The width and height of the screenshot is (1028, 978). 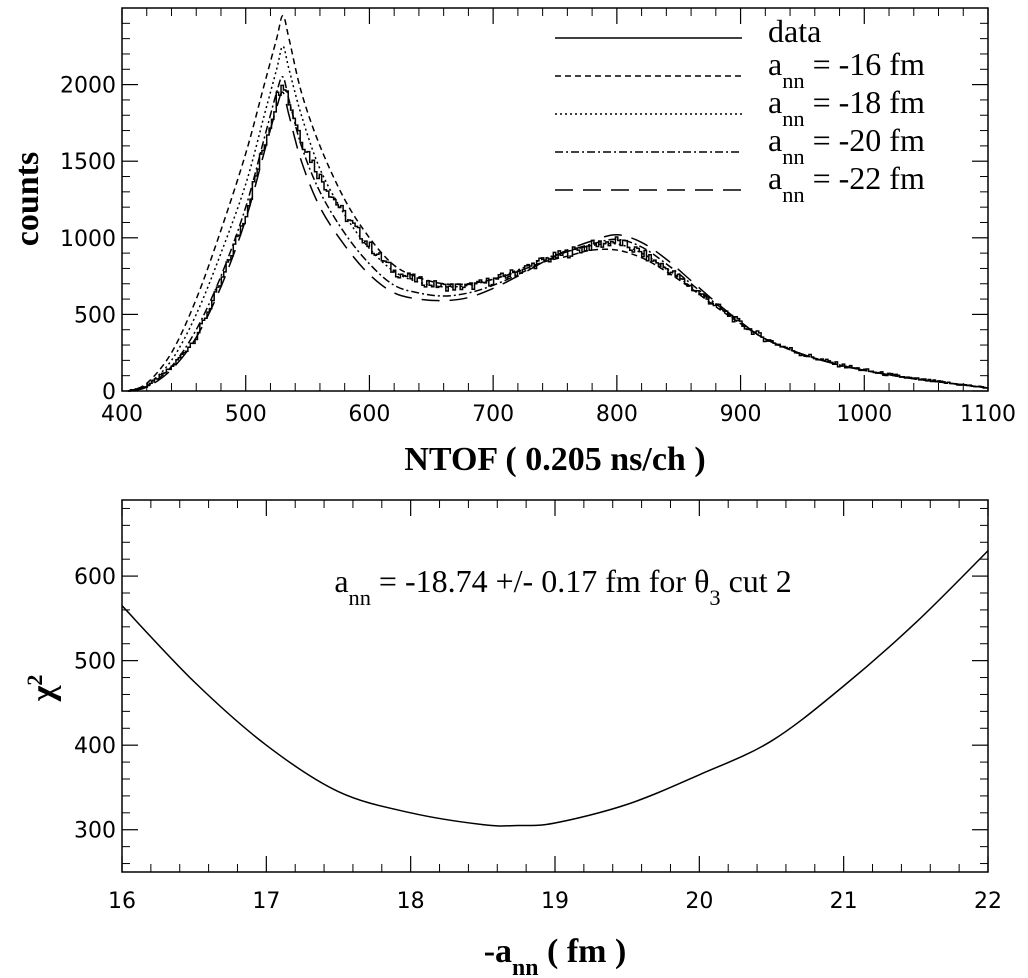 What do you see at coordinates (95, 577) in the screenshot?
I see `y-tick-label: 600` at bounding box center [95, 577].